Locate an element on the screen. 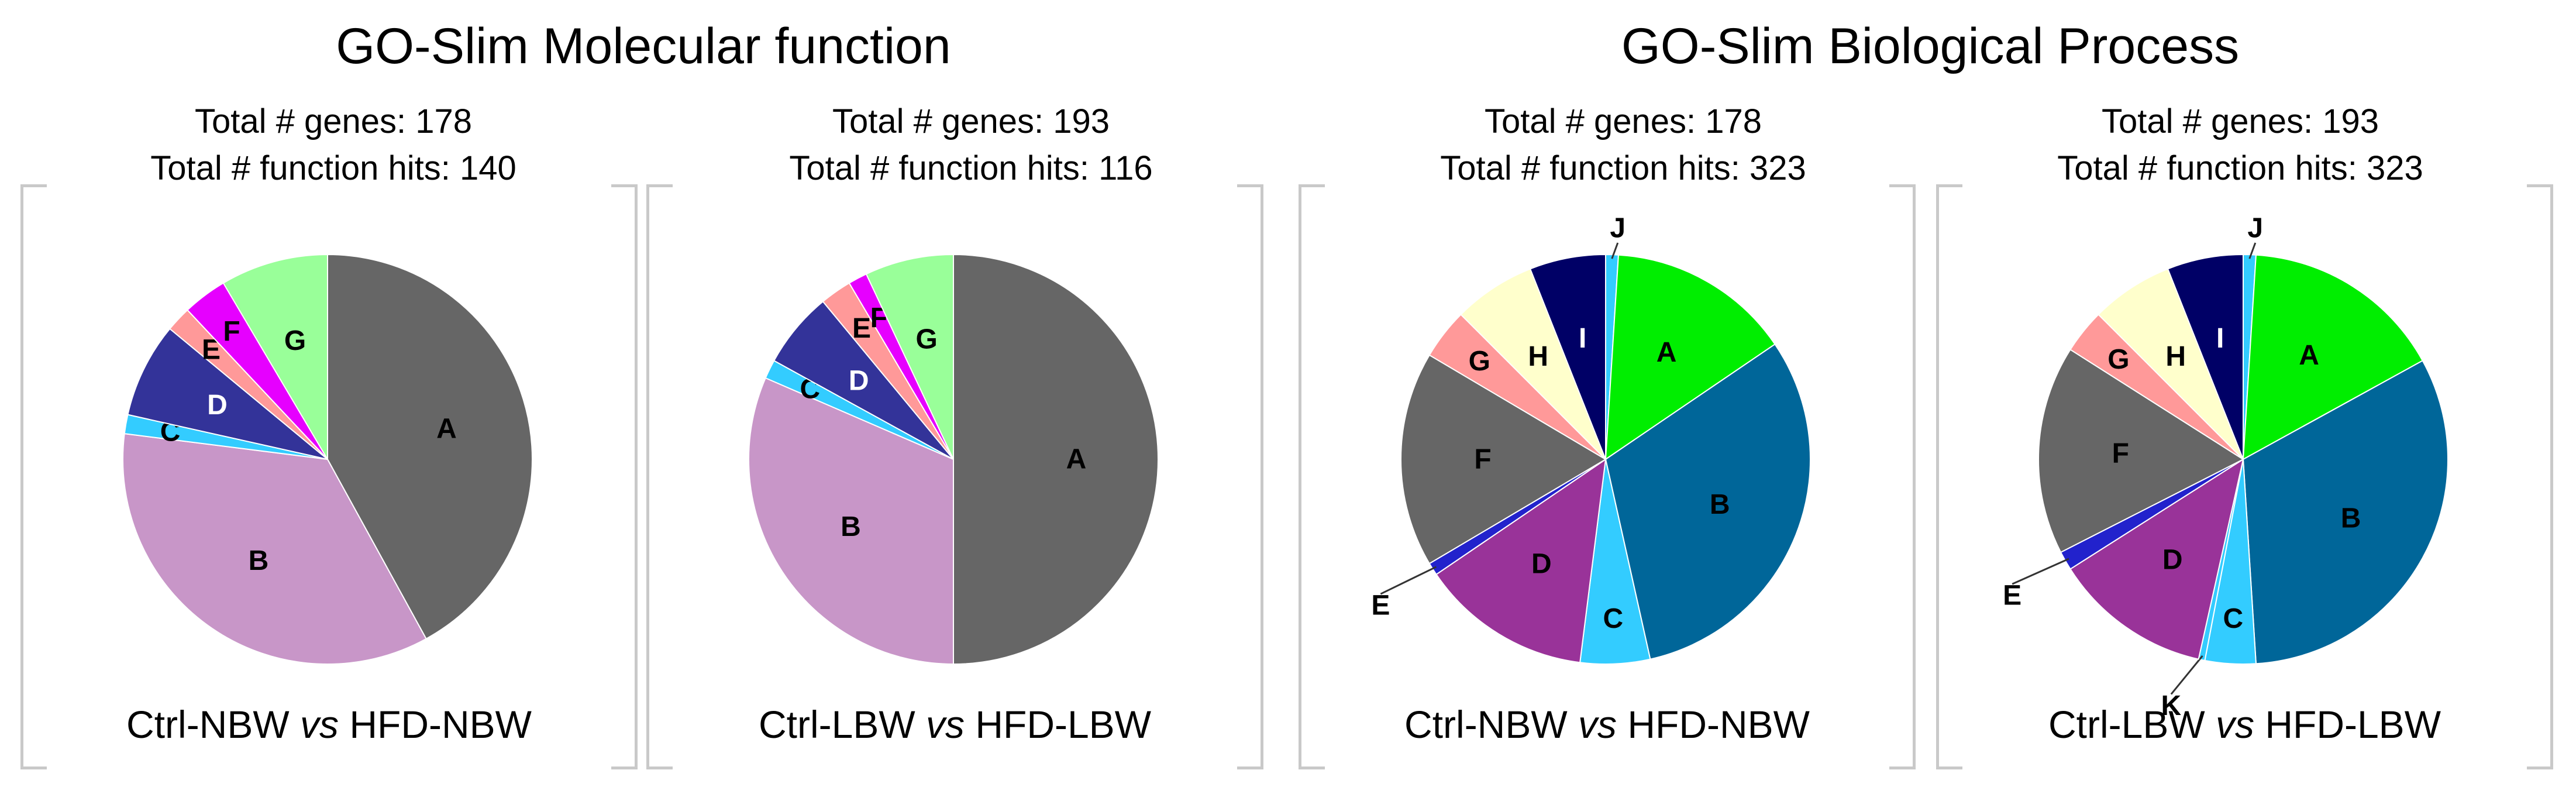 This screenshot has width=2576, height=794. total-hits-text: Total # function hits: 140 is located at coordinates (333, 168).